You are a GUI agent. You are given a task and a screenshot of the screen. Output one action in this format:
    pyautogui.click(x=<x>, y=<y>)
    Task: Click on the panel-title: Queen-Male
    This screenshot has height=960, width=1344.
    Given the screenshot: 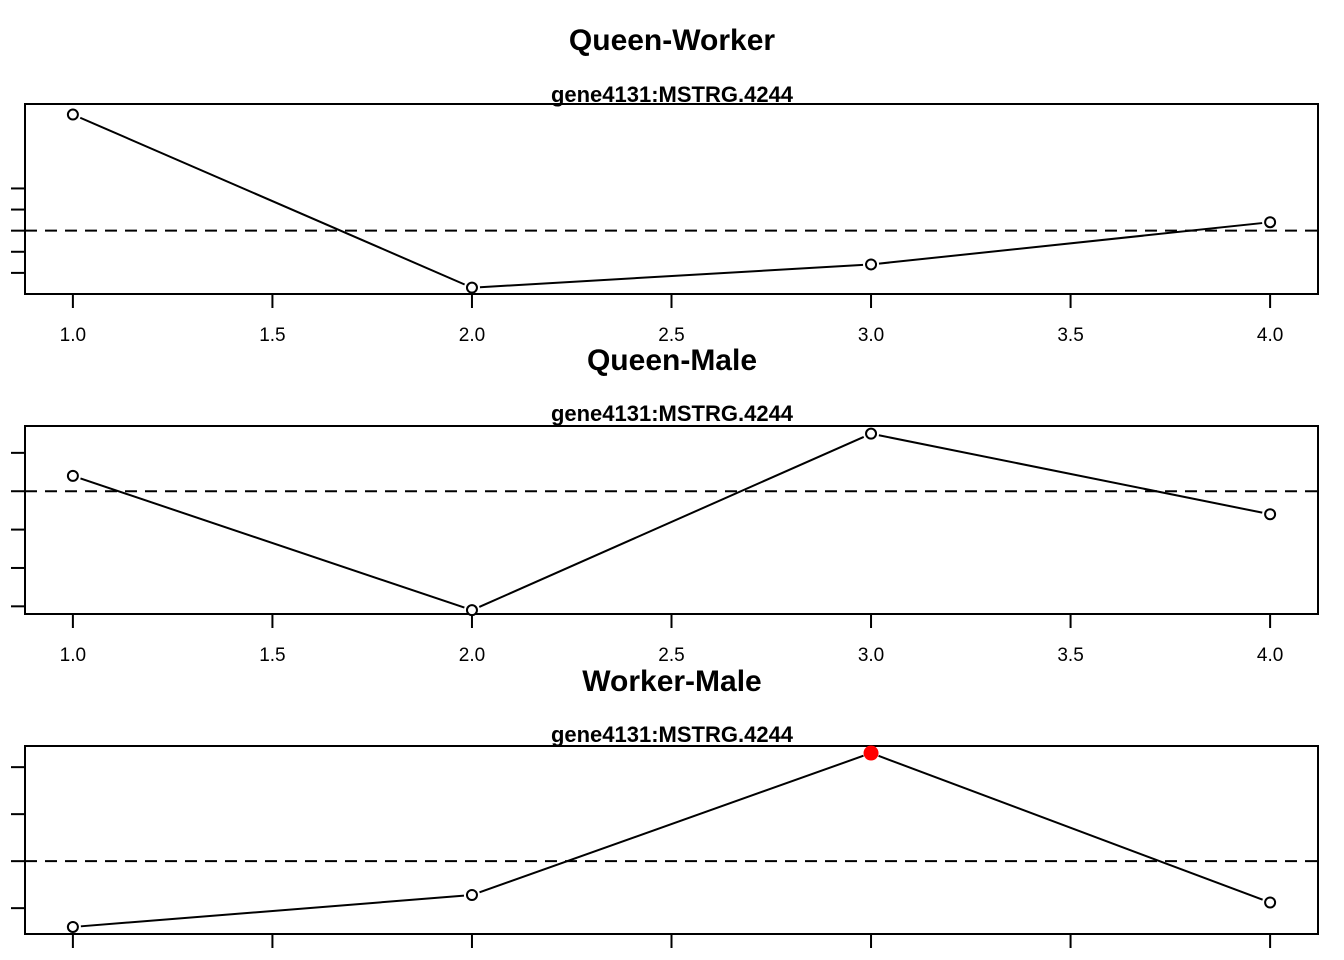 What is the action you would take?
    pyautogui.click(x=672, y=360)
    